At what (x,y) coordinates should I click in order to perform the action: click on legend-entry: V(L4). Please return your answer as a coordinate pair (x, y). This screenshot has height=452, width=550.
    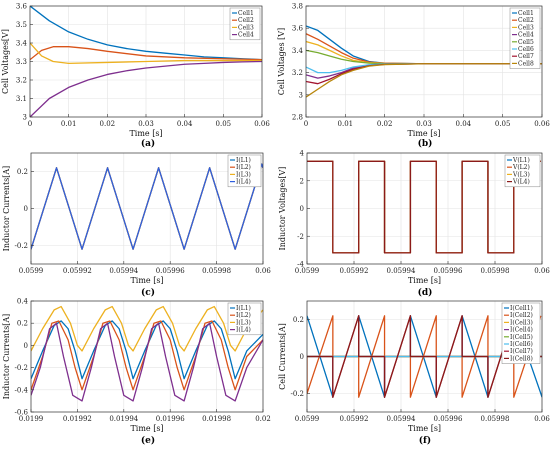
    Looking at the image, I should click on (521, 182).